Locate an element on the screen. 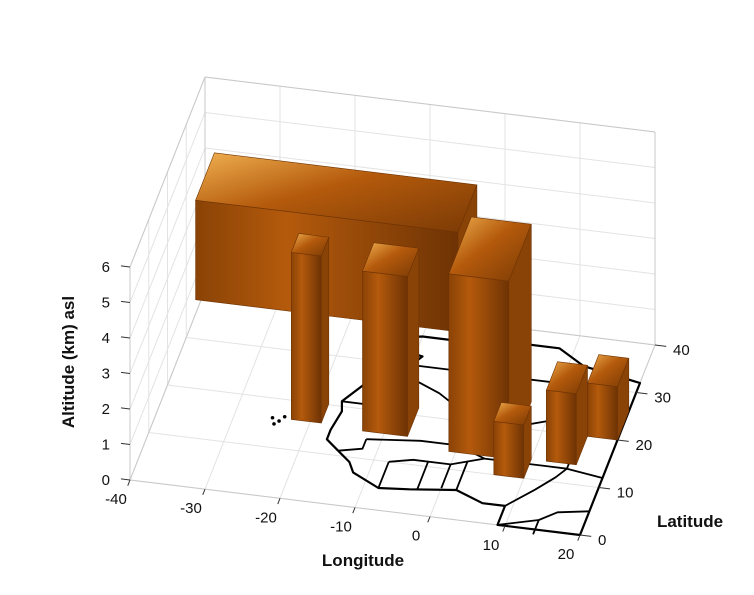 The width and height of the screenshot is (754, 595). x-tick-label: 0 is located at coordinates (416, 536).